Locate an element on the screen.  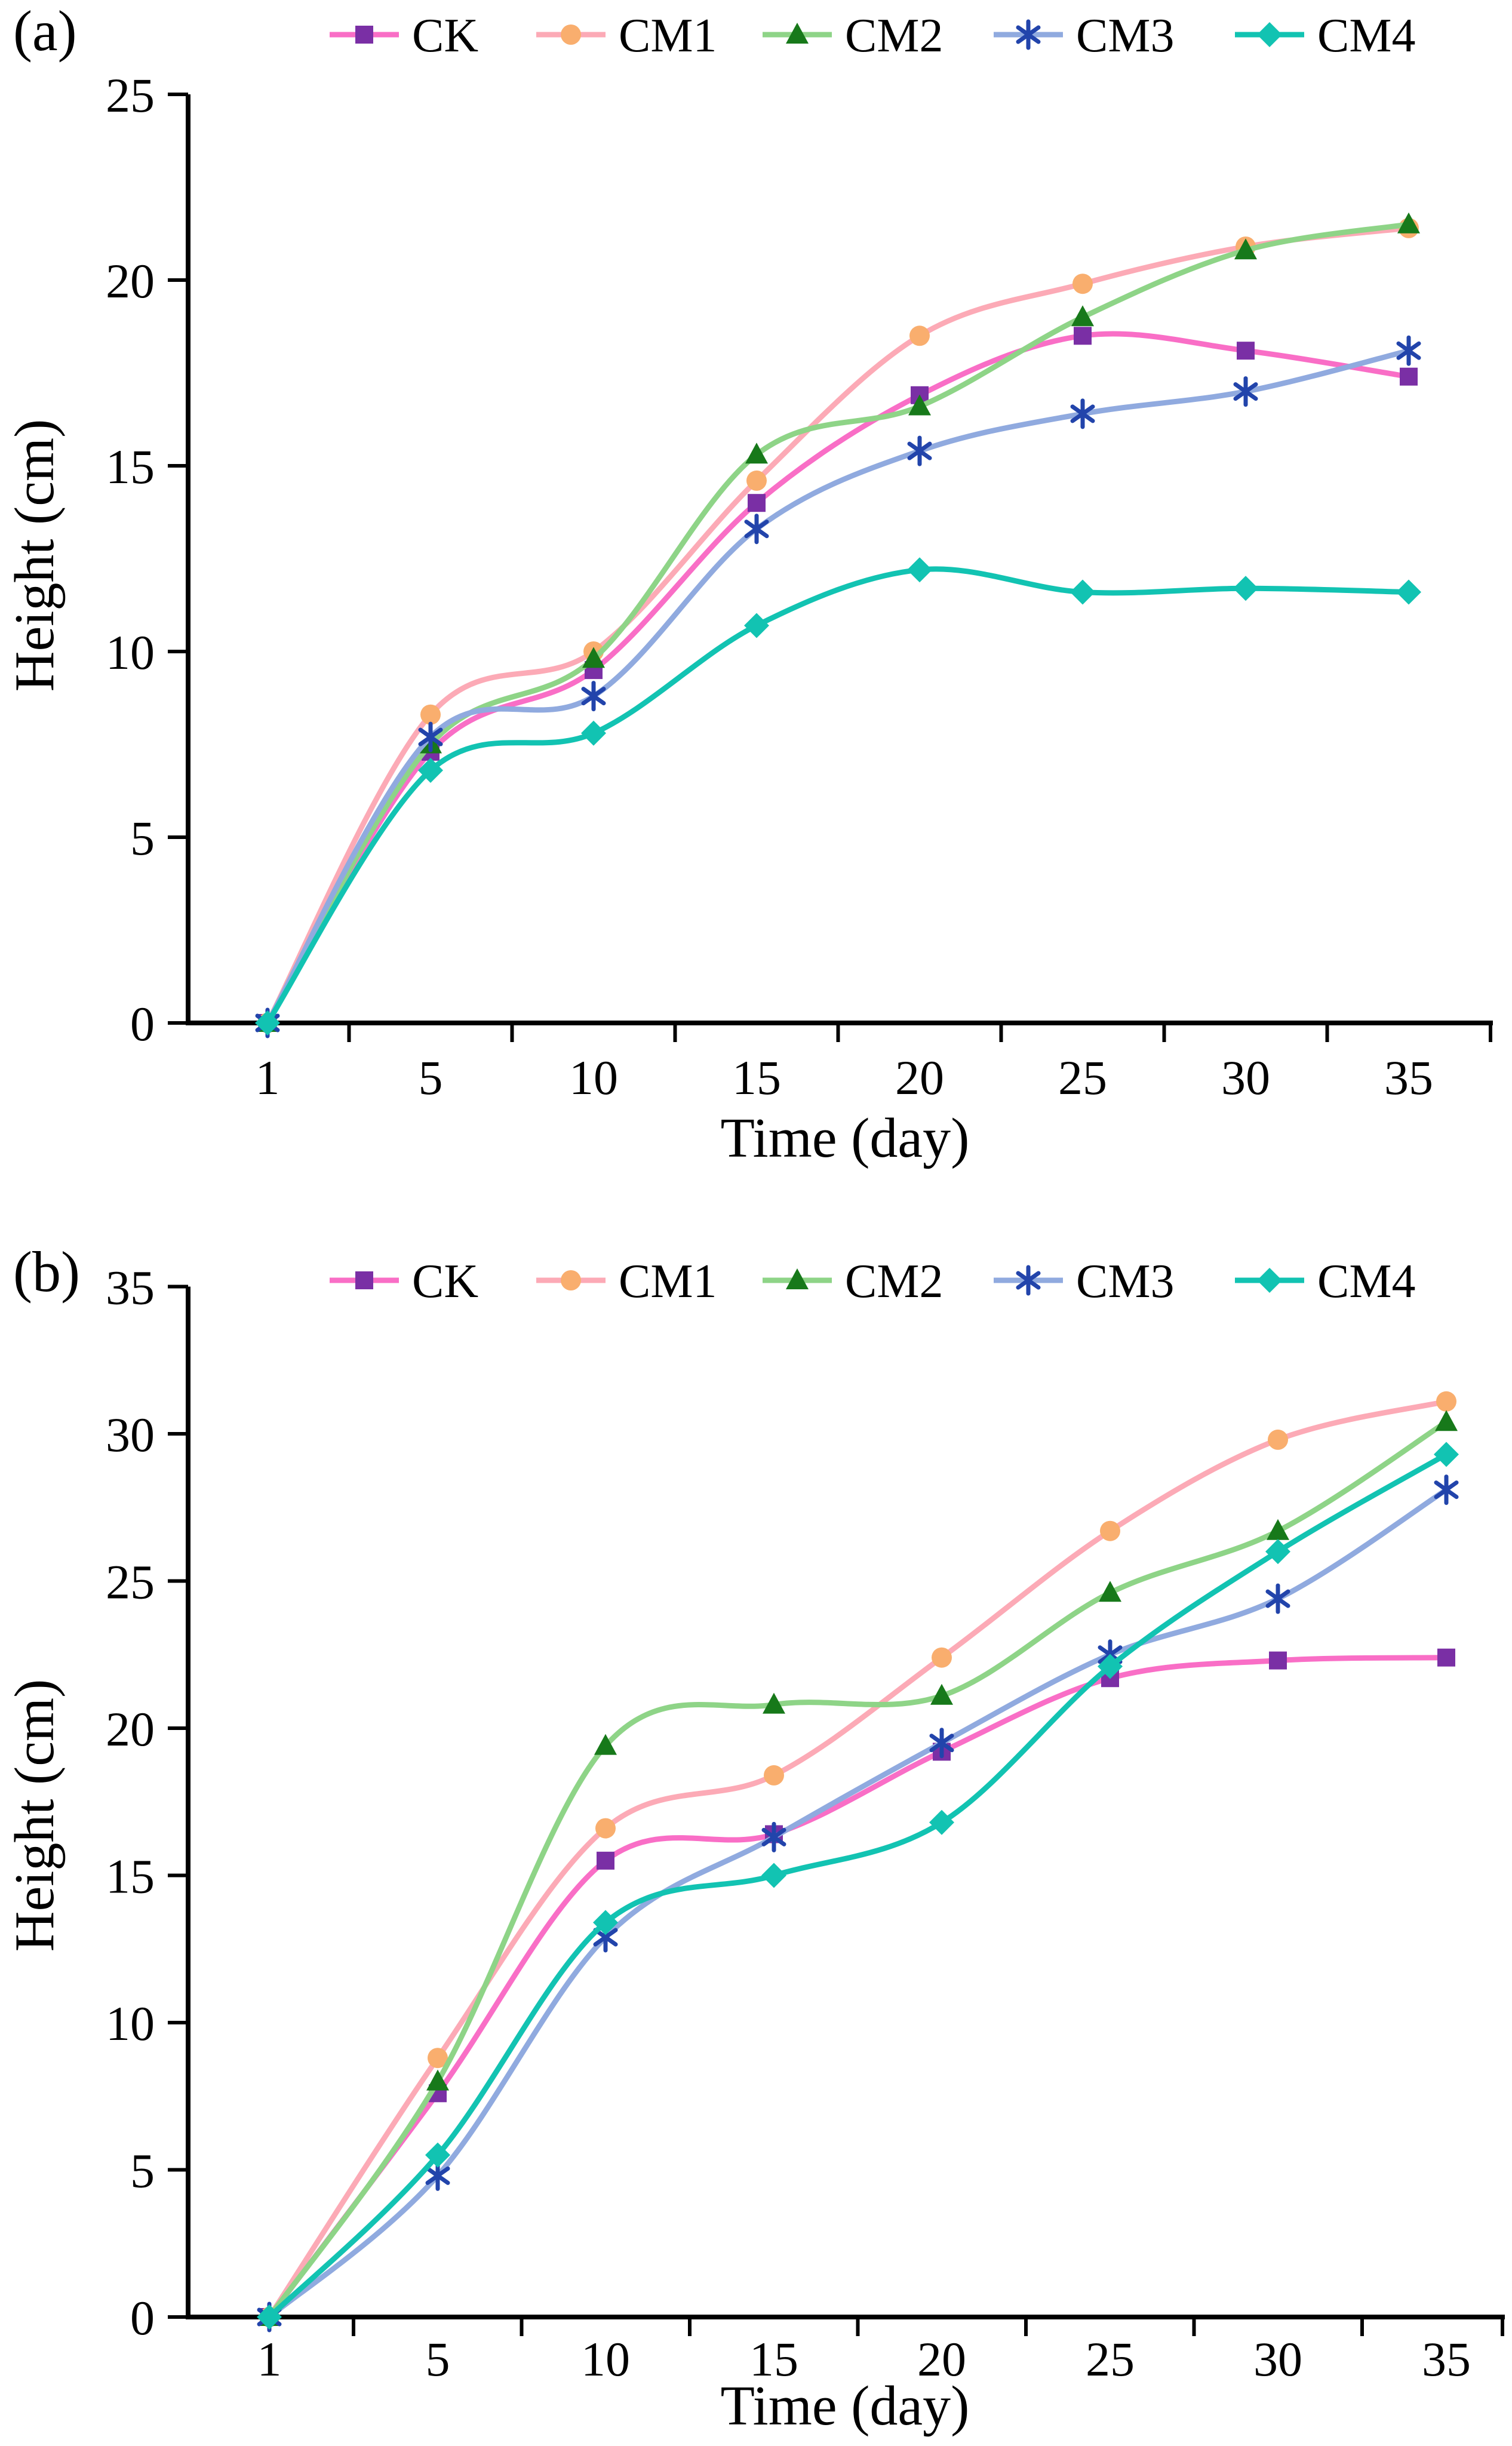
y-tick-label: 5 is located at coordinates (142, 2171).